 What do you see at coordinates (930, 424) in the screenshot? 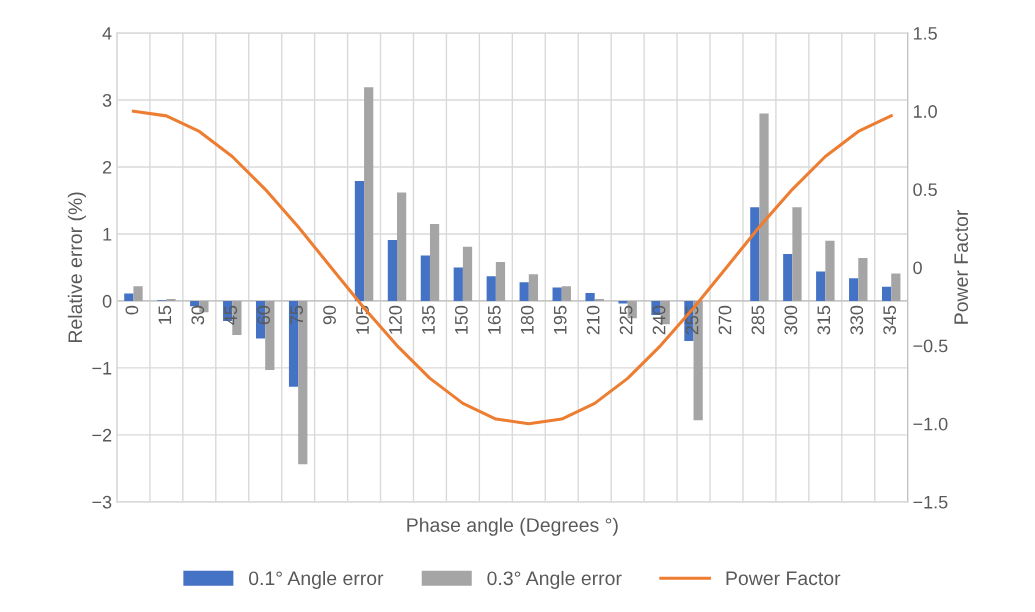
I see `y2-tick-label: −1.0` at bounding box center [930, 424].